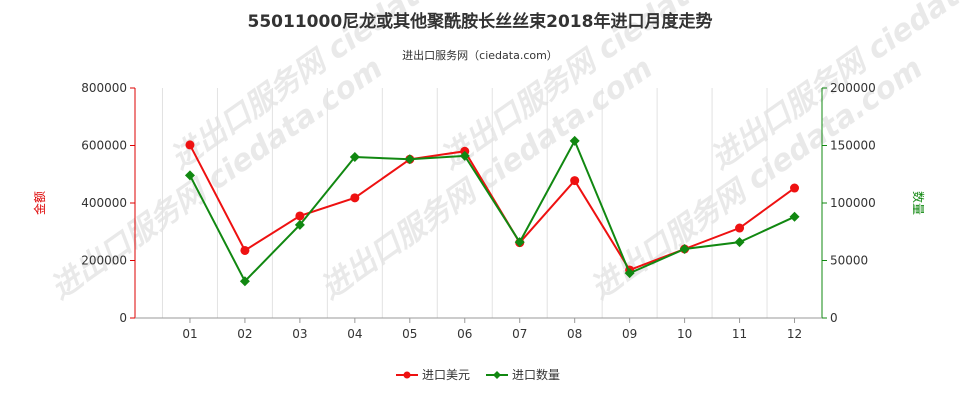  I want to click on chart-subtitle: 进出口服务网（ciedata.com）, so click(480, 55).